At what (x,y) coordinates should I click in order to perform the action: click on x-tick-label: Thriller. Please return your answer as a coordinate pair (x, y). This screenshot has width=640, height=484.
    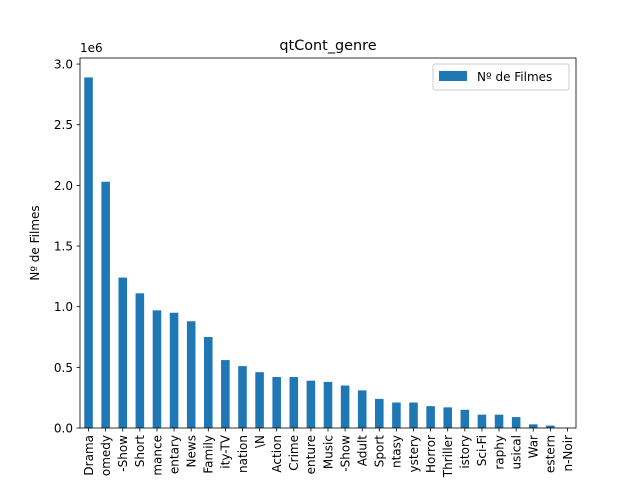
    Looking at the image, I should click on (448, 456).